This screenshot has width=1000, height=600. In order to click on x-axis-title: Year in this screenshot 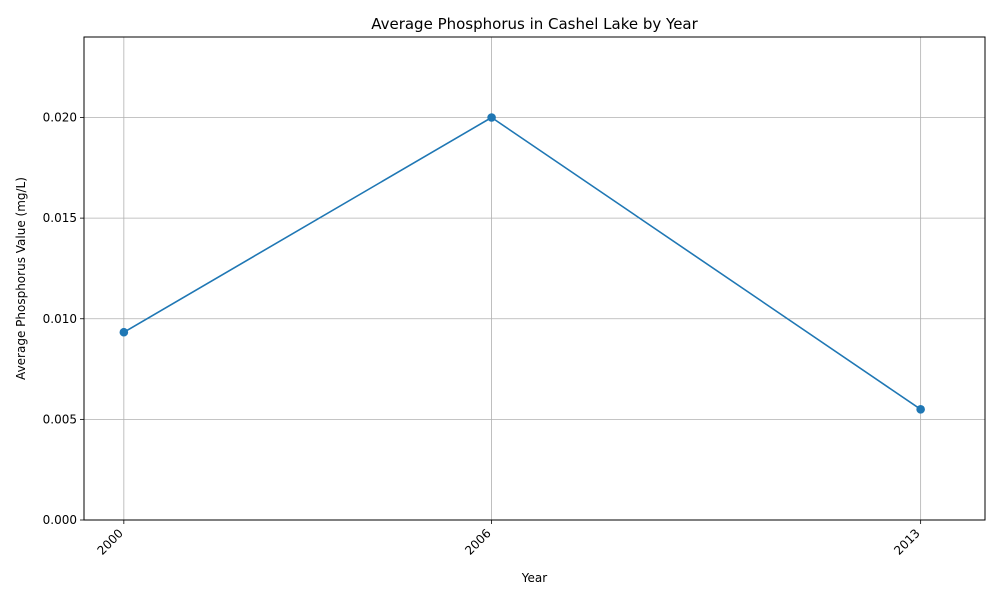, I will do `click(534, 578)`.